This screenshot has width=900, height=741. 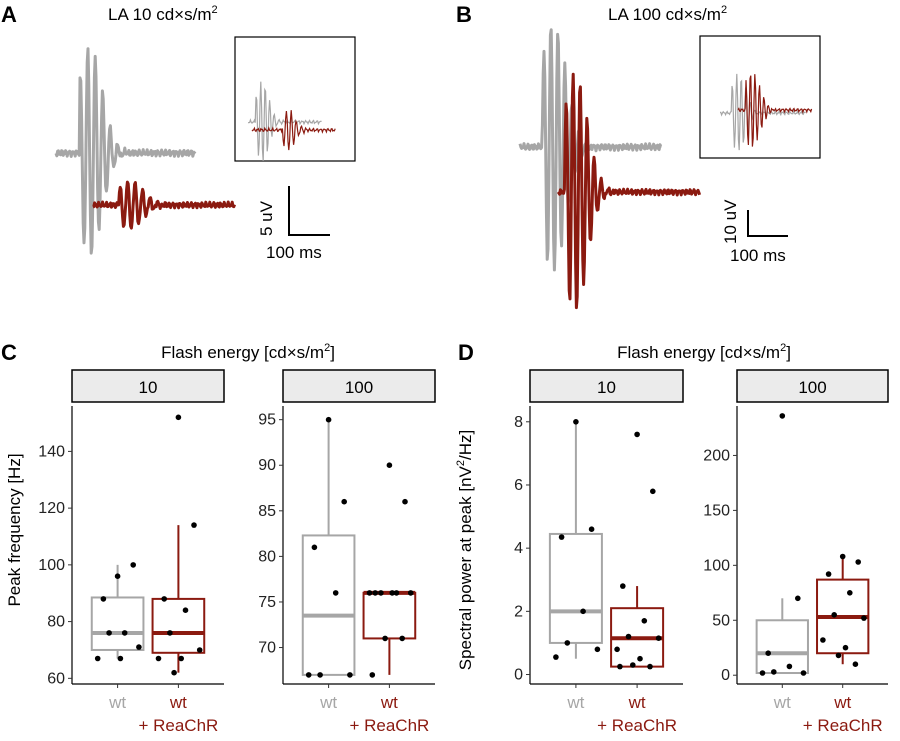 I want to click on panel-a-label: A, so click(x=9, y=14).